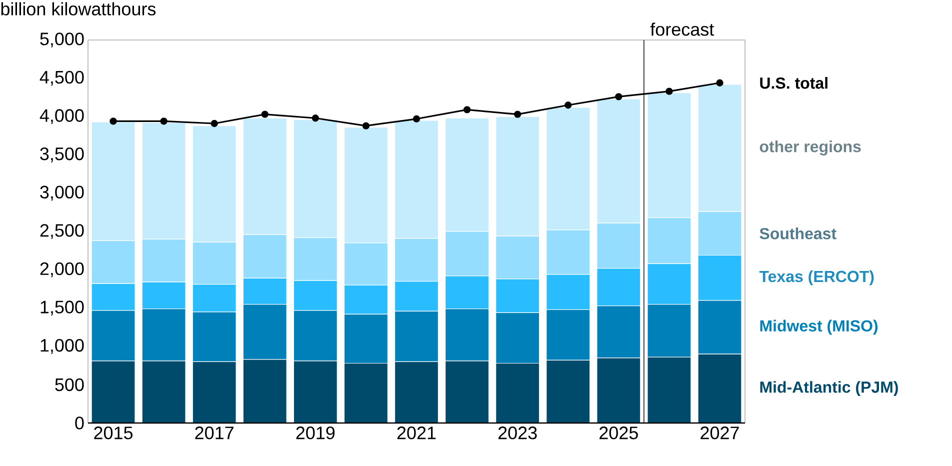 The image size is (952, 466). I want to click on y-tick-label: 1,500, so click(62, 308).